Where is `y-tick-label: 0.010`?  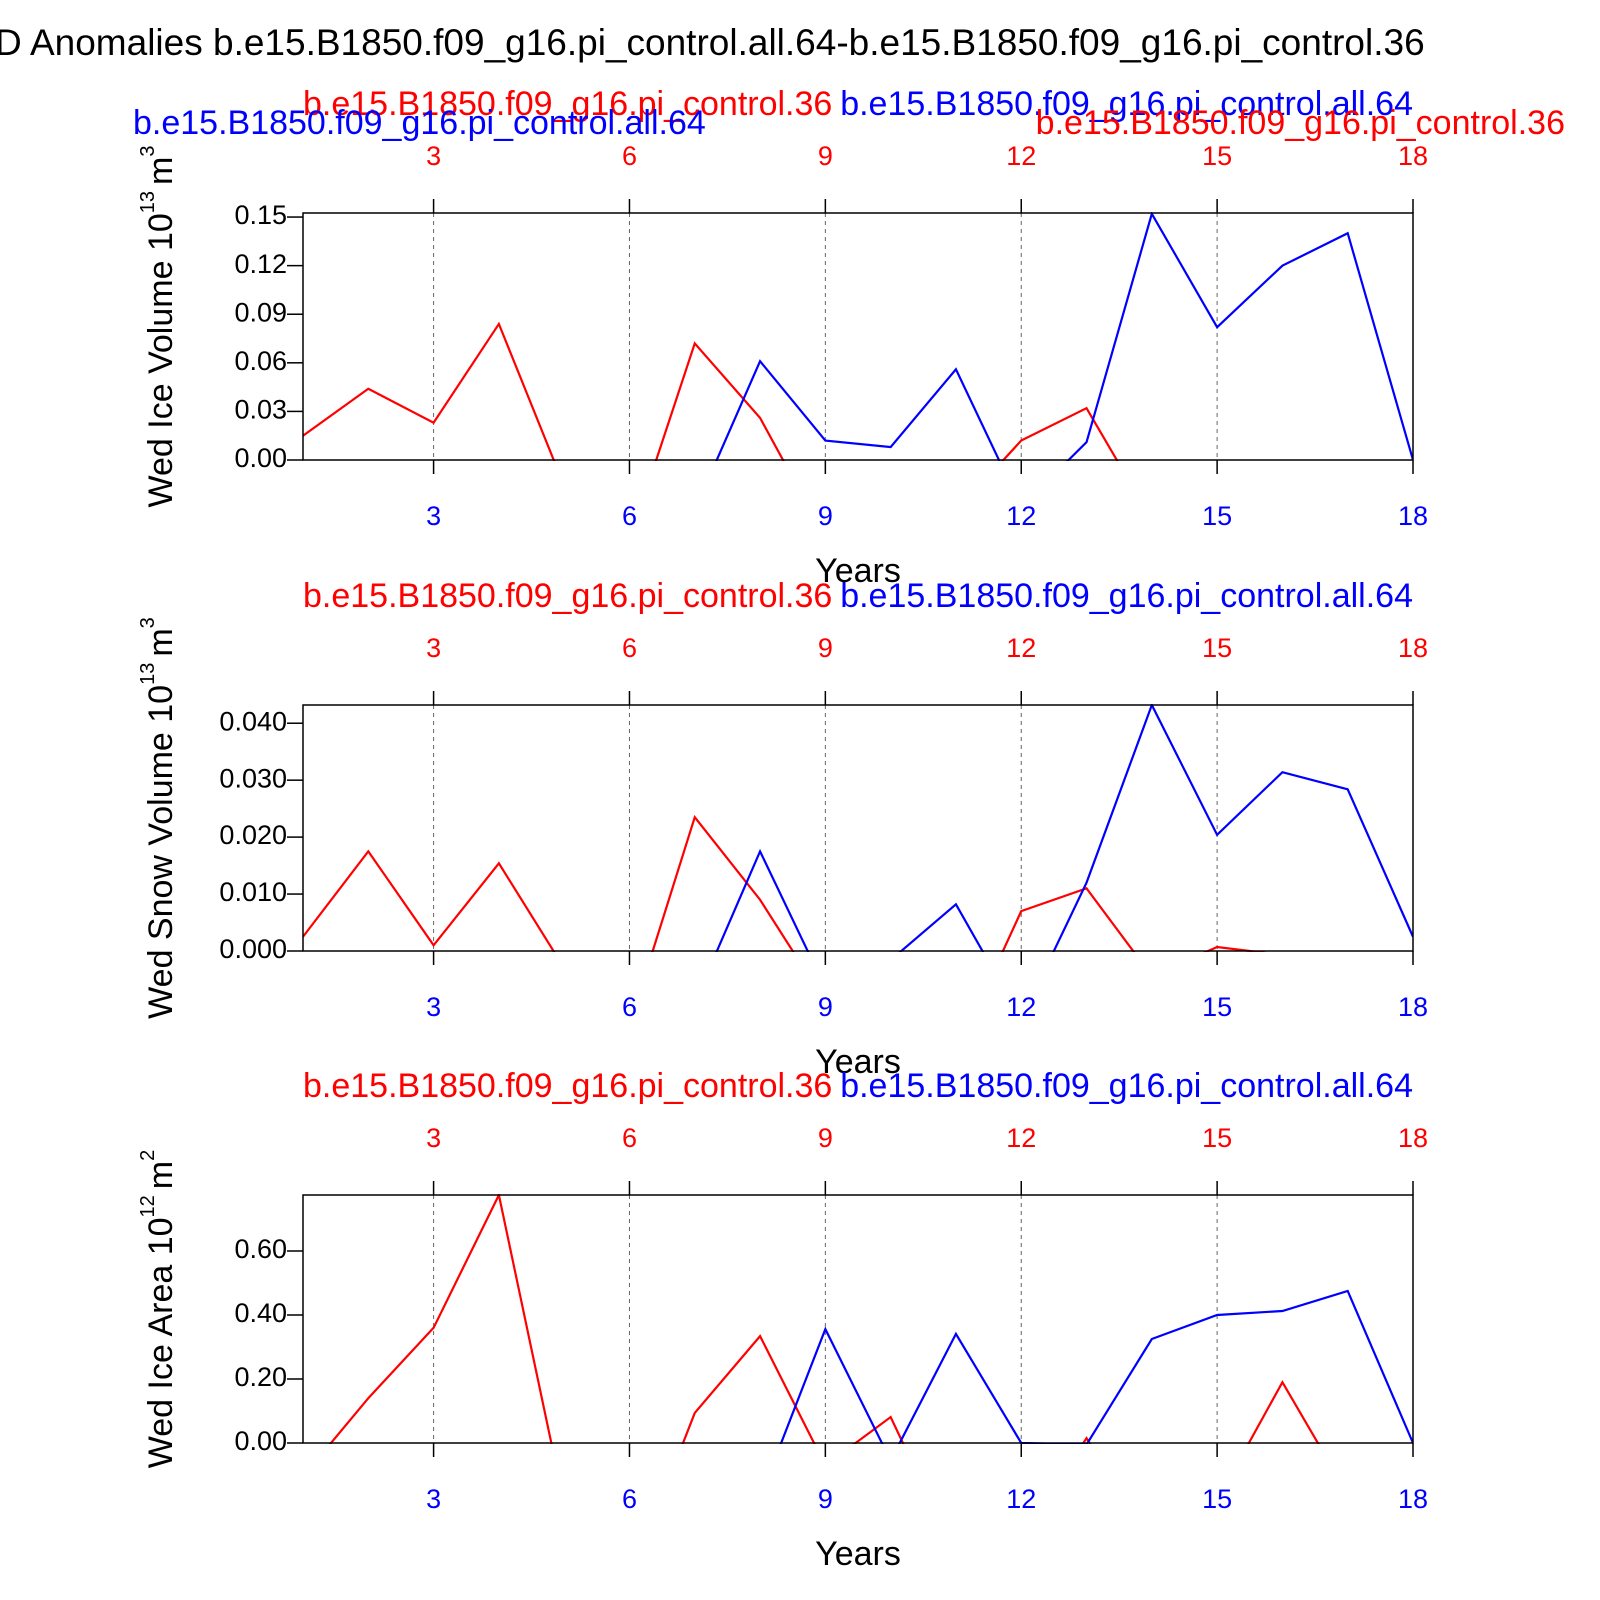 y-tick-label: 0.010 is located at coordinates (253, 892).